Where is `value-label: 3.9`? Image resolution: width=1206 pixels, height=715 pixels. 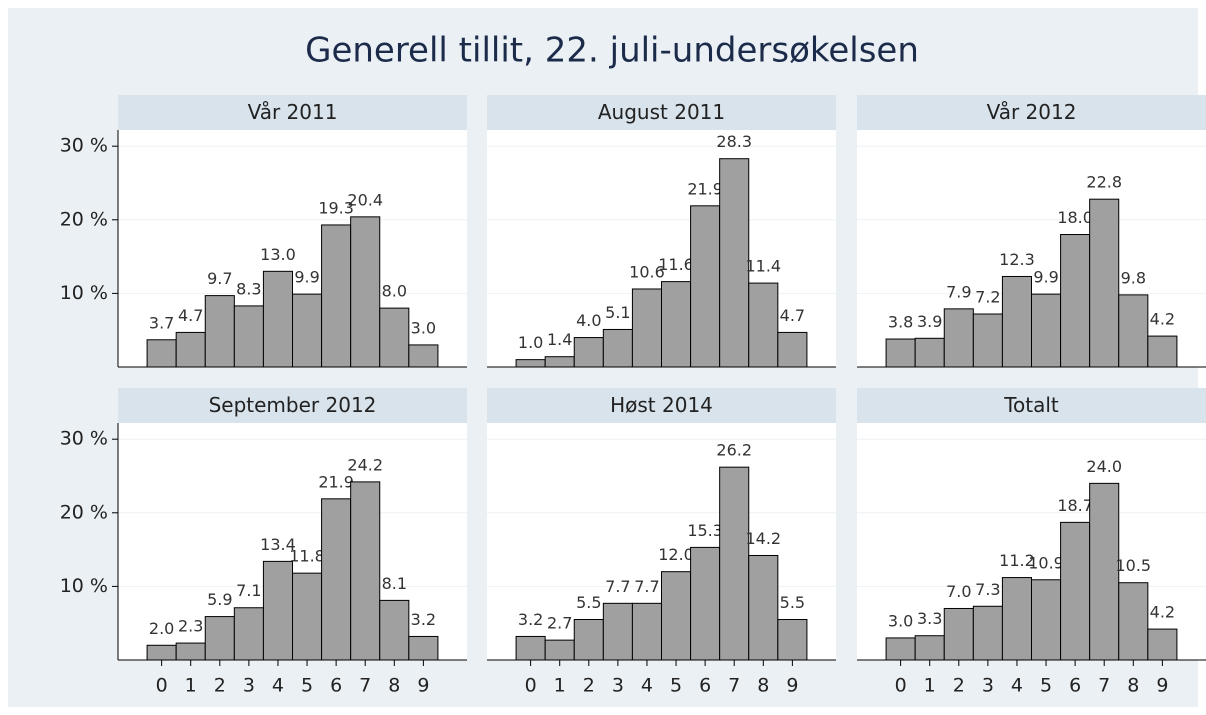 value-label: 3.9 is located at coordinates (929, 321).